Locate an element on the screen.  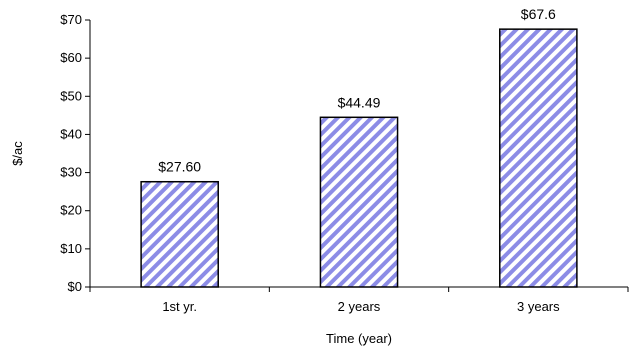
y-tick-label: $20 is located at coordinates (71, 210).